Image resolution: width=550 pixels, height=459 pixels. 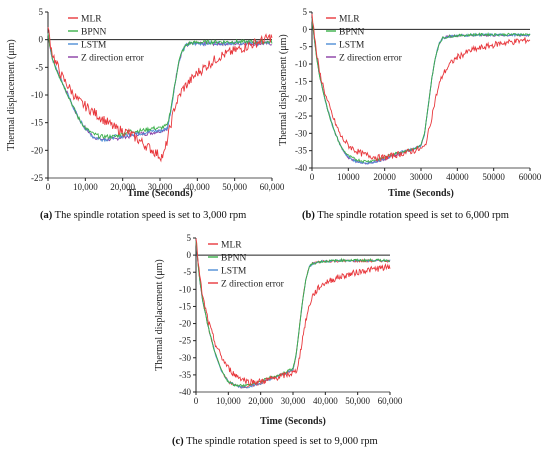 I want to click on chart-c-legend-label: BPNN, so click(x=233, y=259).